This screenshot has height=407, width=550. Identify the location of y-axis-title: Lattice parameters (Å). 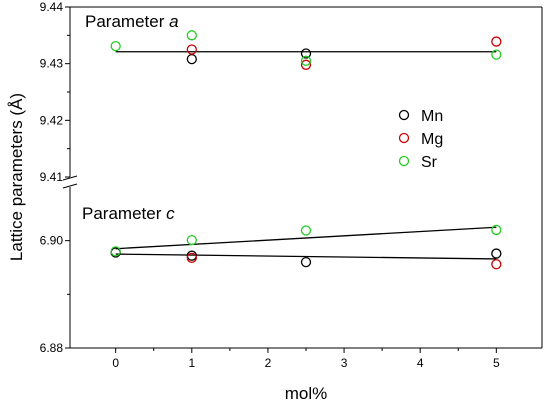
(16, 177).